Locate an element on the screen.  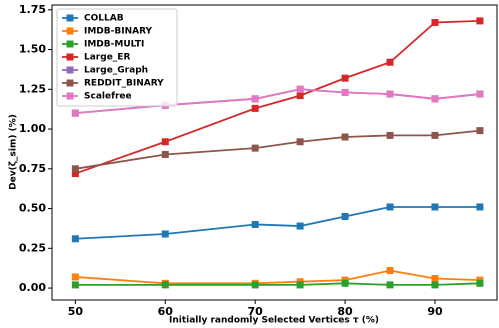
x-tick-label: 90 is located at coordinates (435, 311).